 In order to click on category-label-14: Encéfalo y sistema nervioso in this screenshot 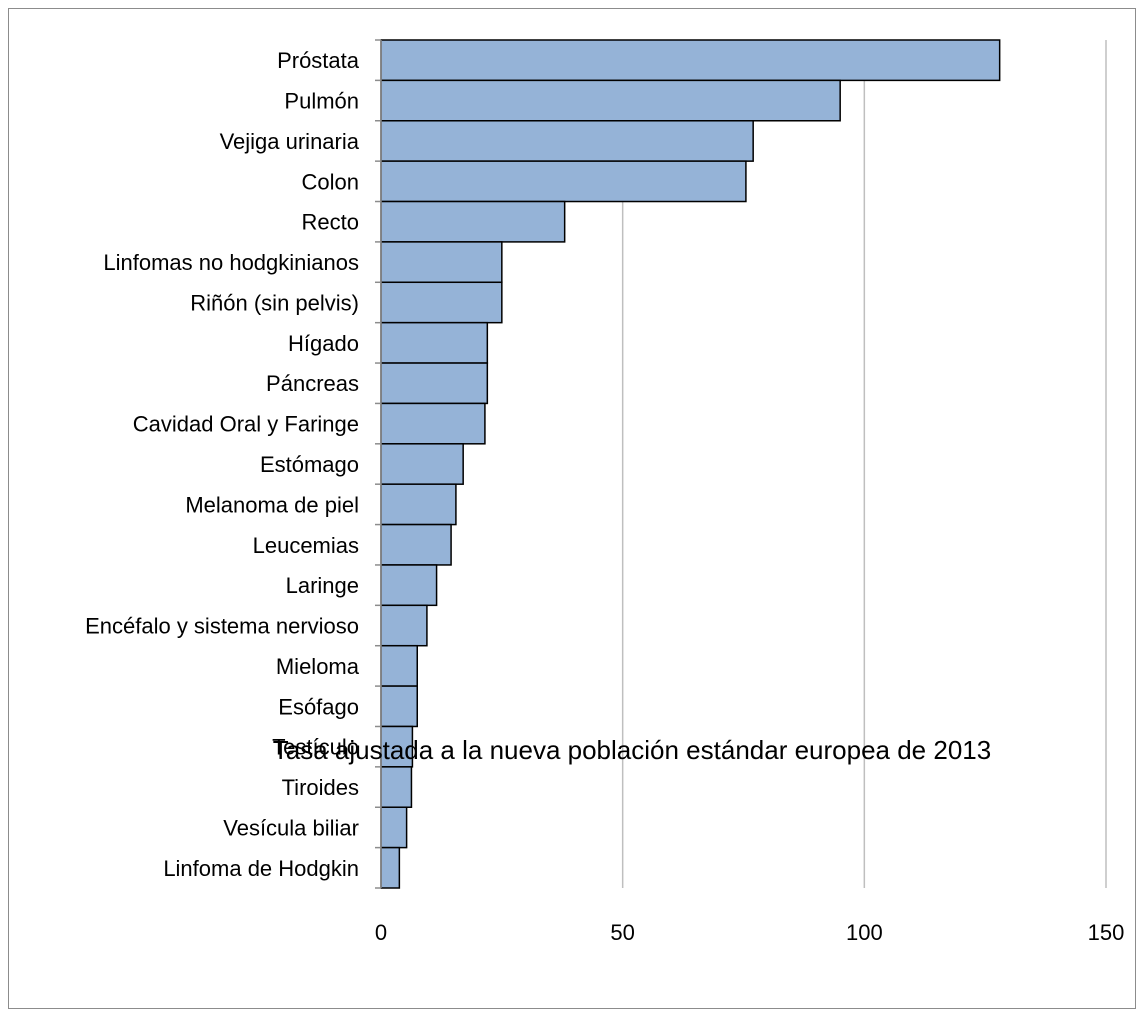, I will do `click(222, 626)`.